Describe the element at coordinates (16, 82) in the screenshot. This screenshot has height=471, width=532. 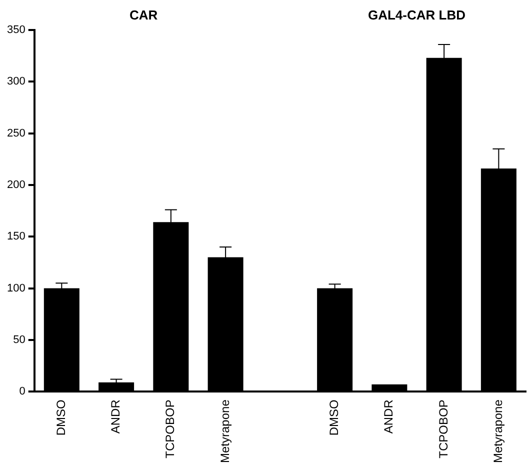
I see `y-tick-label: 300` at that location.